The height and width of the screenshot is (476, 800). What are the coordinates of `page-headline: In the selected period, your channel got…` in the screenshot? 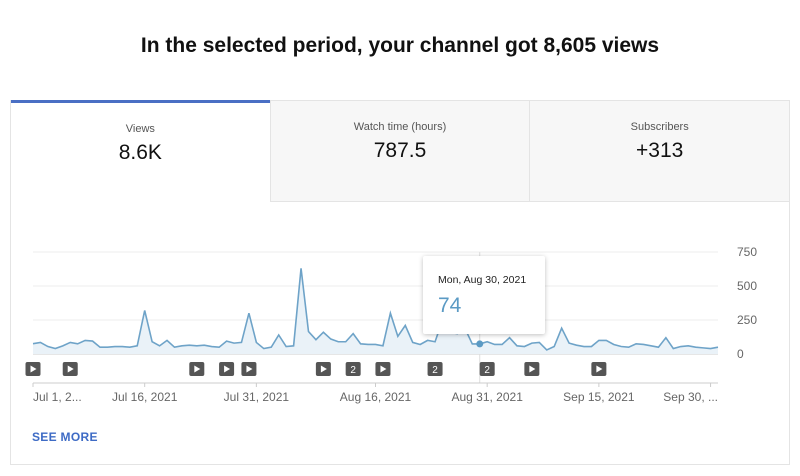 It's located at (400, 45).